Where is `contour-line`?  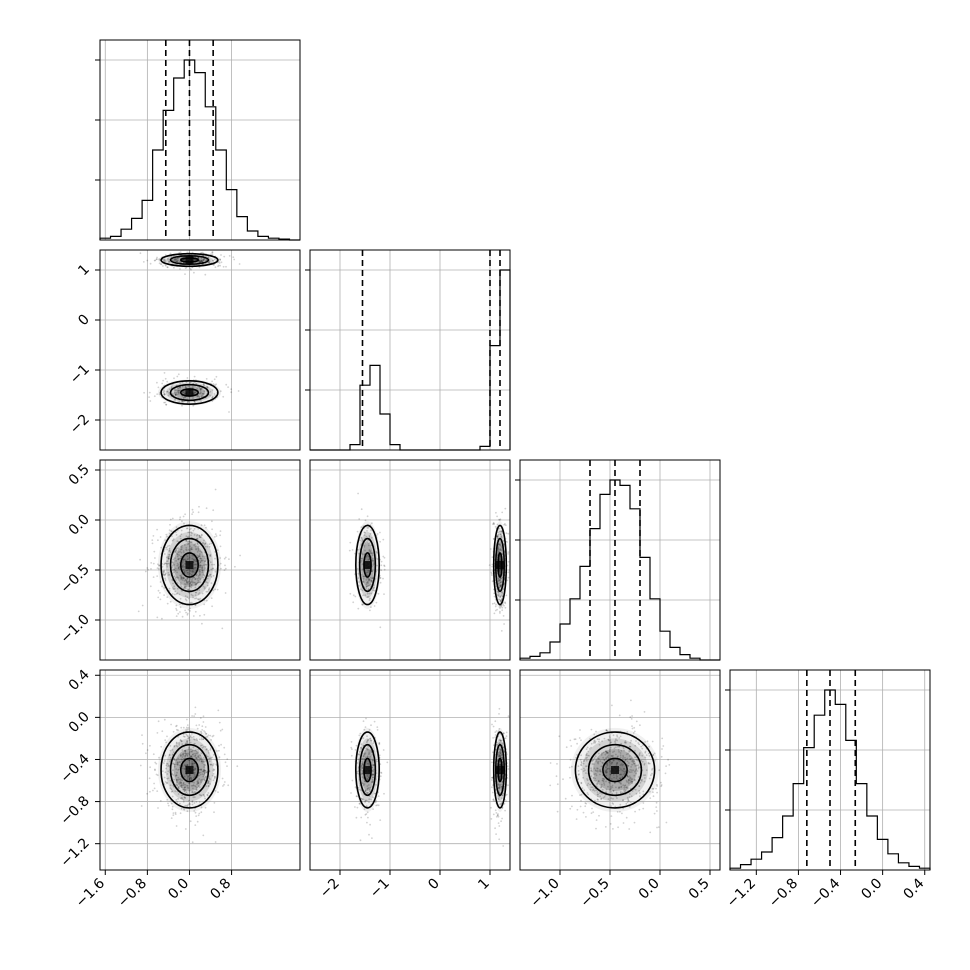
contour-line is located at coordinates (189, 260).